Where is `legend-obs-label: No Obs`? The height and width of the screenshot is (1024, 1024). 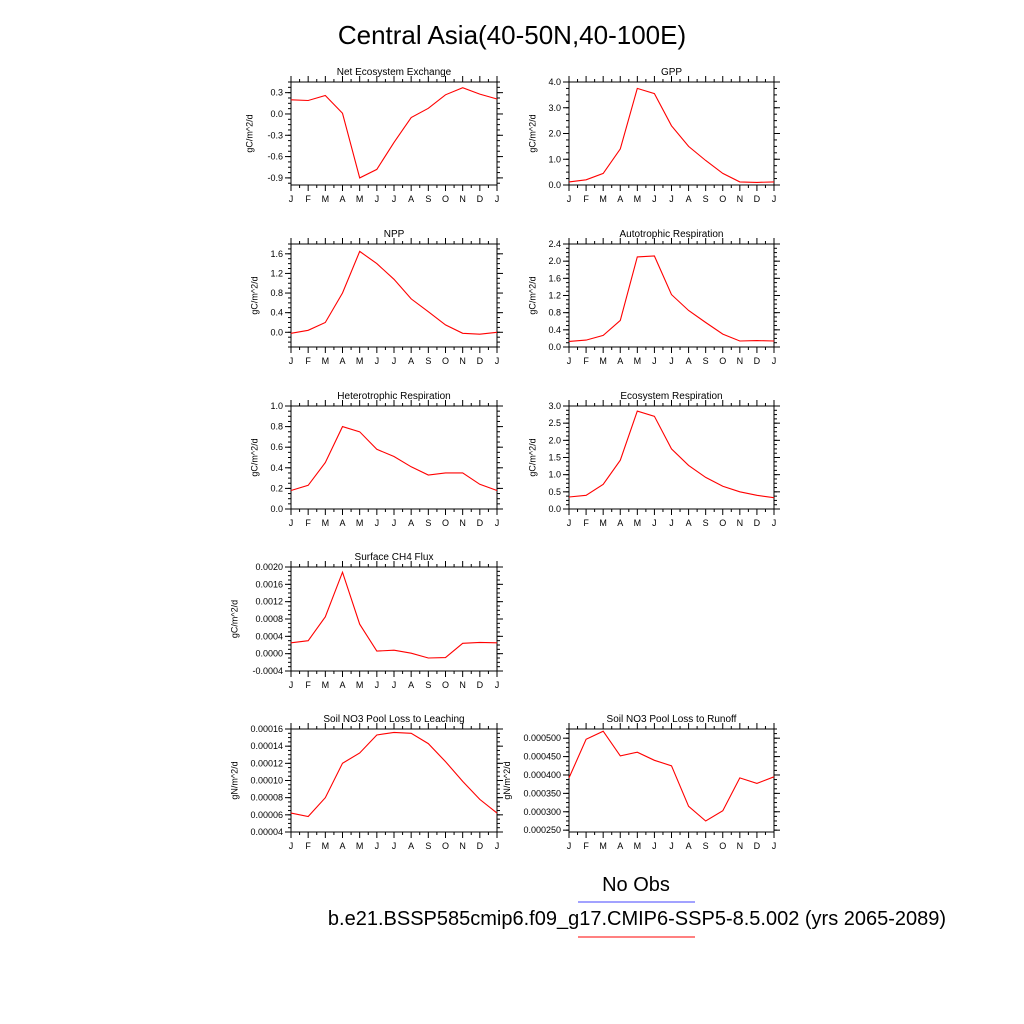 legend-obs-label: No Obs is located at coordinates (636, 885).